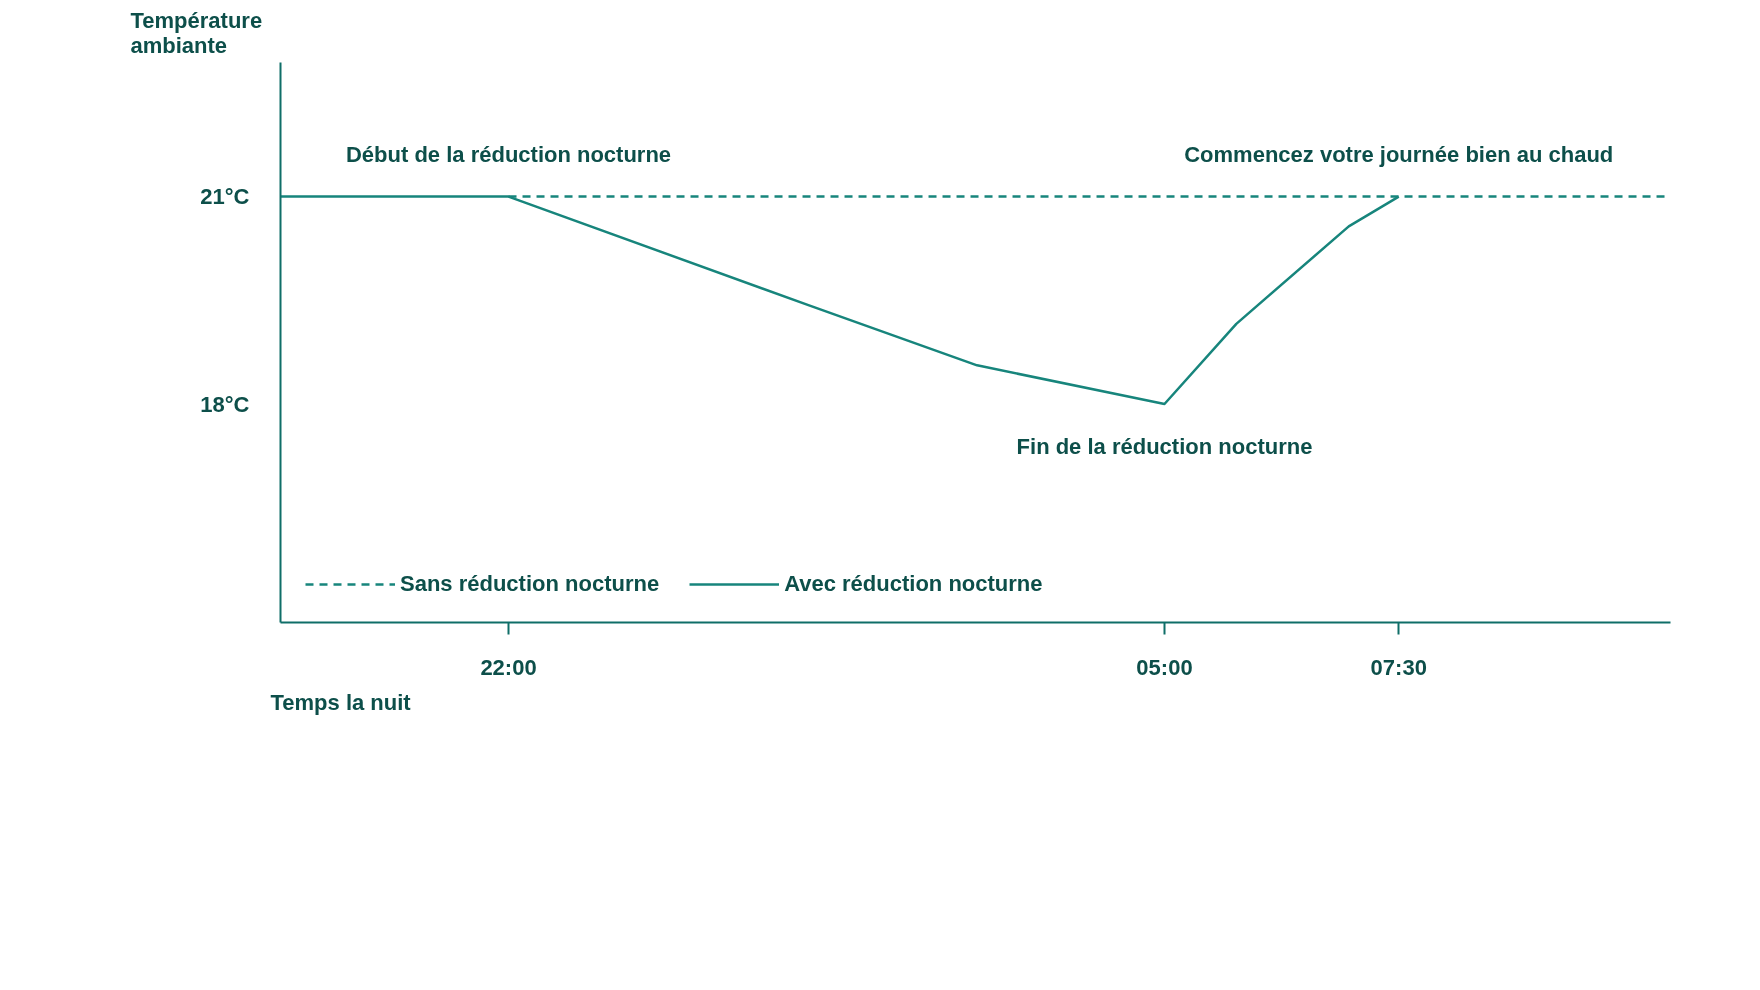 The image size is (1760, 990). Describe the element at coordinates (225, 197) in the screenshot. I see `y-tick-label: 21°C` at that location.